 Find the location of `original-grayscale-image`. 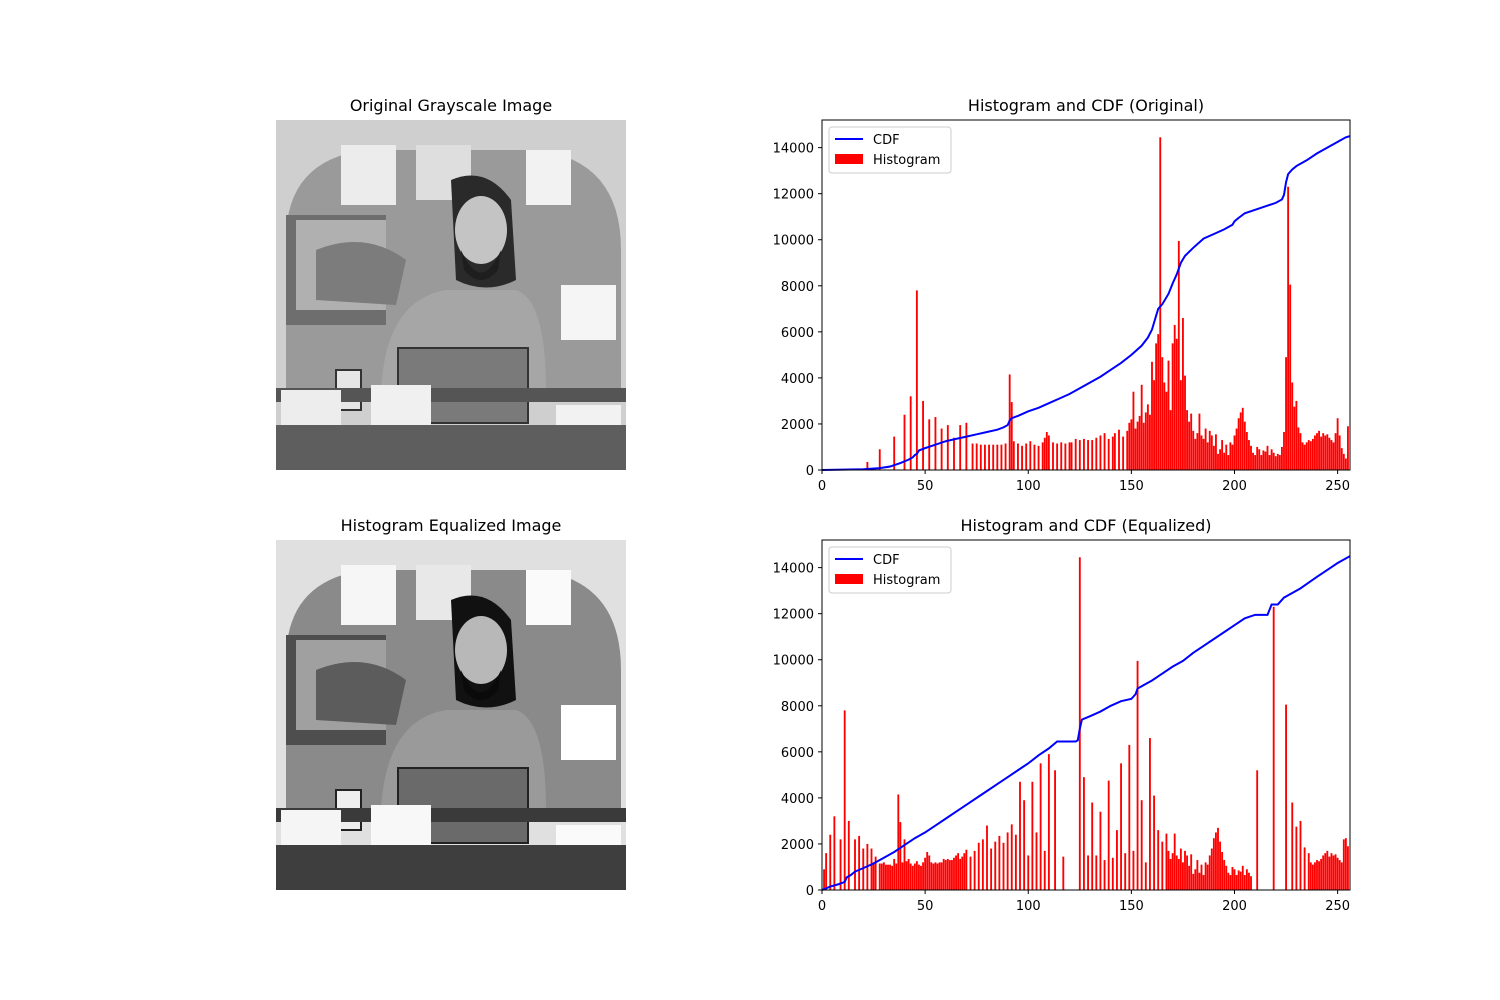

original-grayscale-image is located at coordinates (451, 295).